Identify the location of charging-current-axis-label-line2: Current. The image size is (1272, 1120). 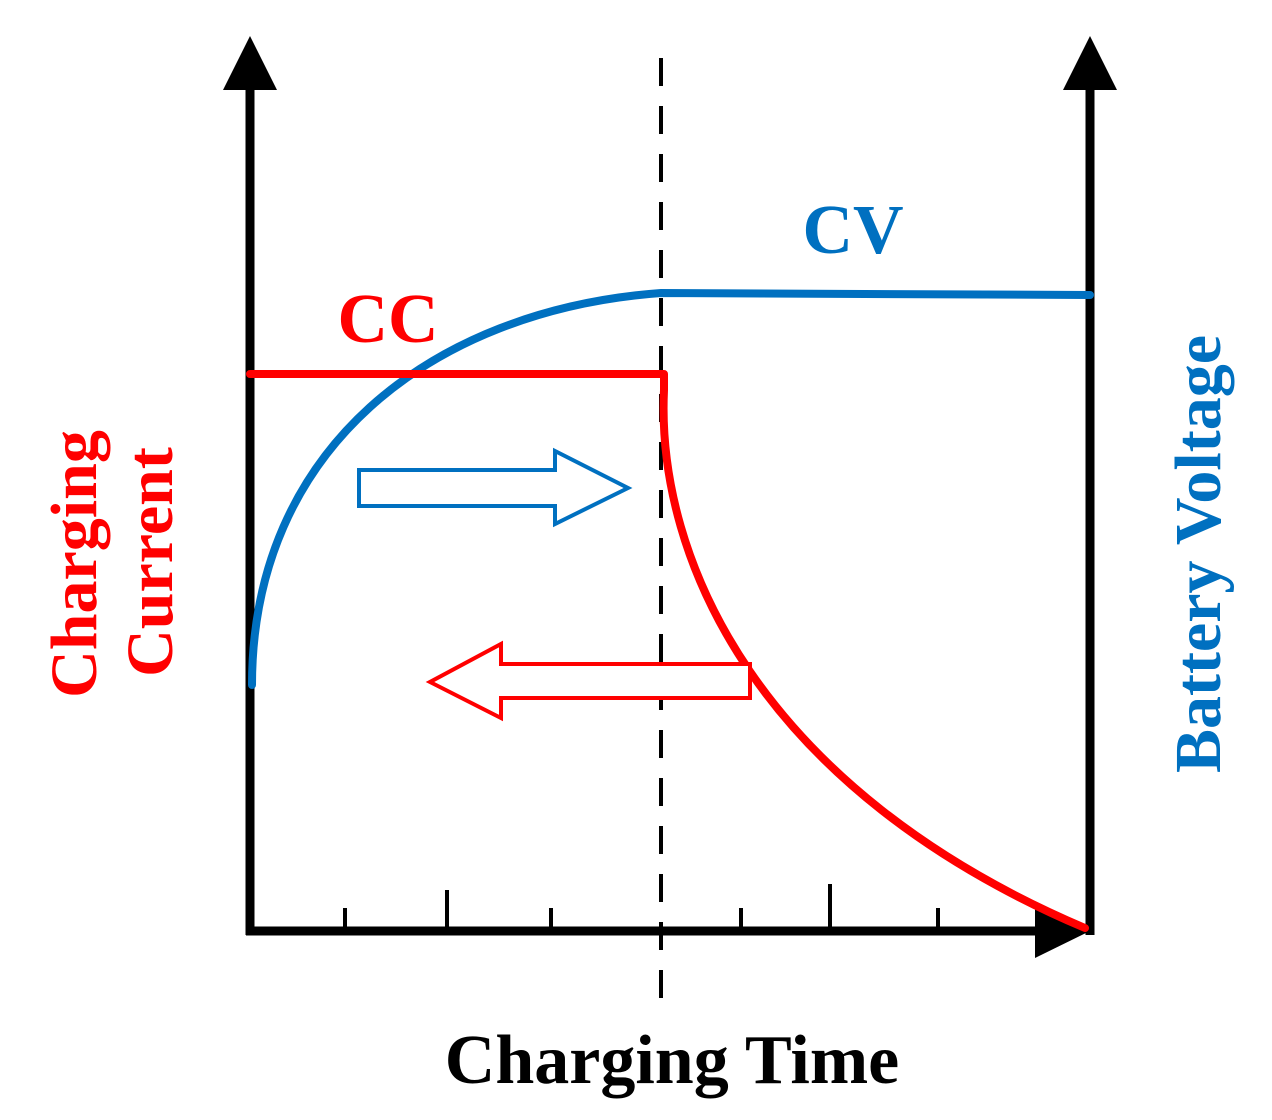
(150, 562).